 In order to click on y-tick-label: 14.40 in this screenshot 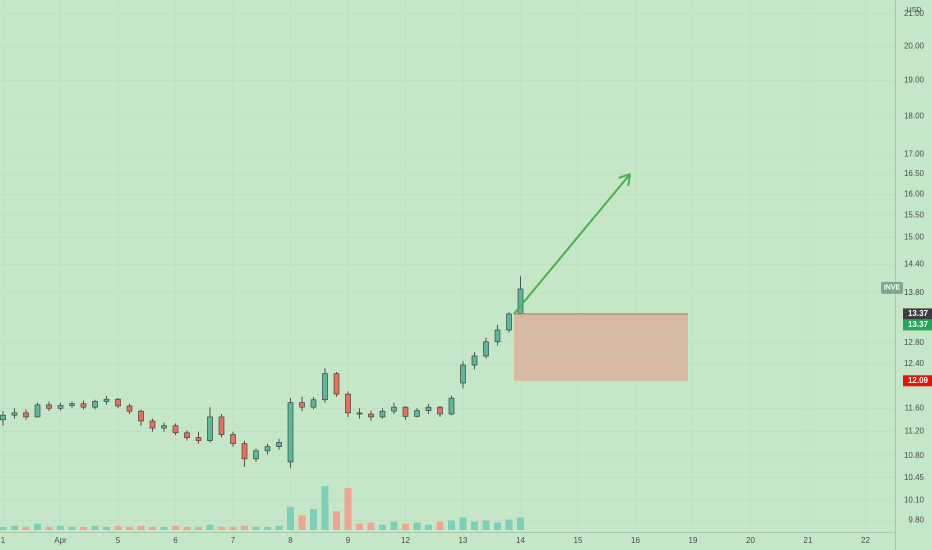, I will do `click(914, 264)`.